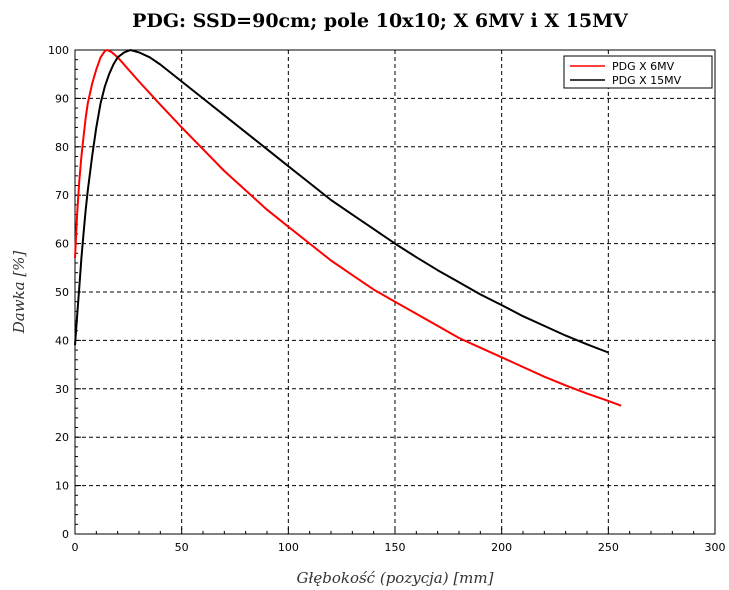 The image size is (729, 590). Describe the element at coordinates (65, 534) in the screenshot. I see `y-tick-label: 0` at that location.